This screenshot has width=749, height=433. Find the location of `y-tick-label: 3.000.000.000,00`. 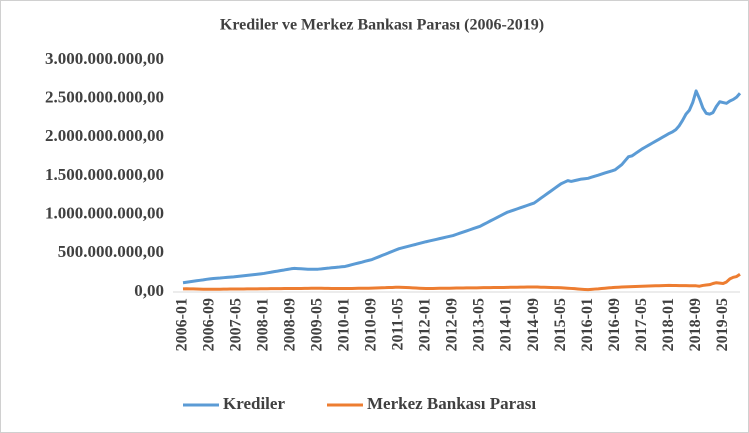

y-tick-label: 3.000.000.000,00 is located at coordinates (104, 58).